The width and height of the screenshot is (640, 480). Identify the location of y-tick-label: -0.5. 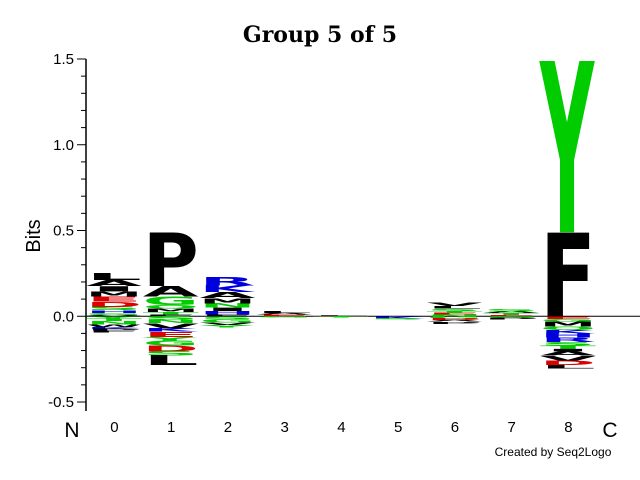
(61, 402).